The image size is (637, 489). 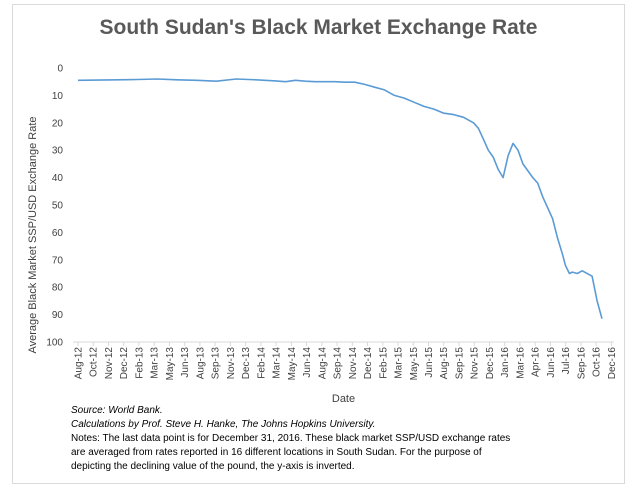 What do you see at coordinates (597, 362) in the screenshot?
I see `x-tick-label: Oct-16` at bounding box center [597, 362].